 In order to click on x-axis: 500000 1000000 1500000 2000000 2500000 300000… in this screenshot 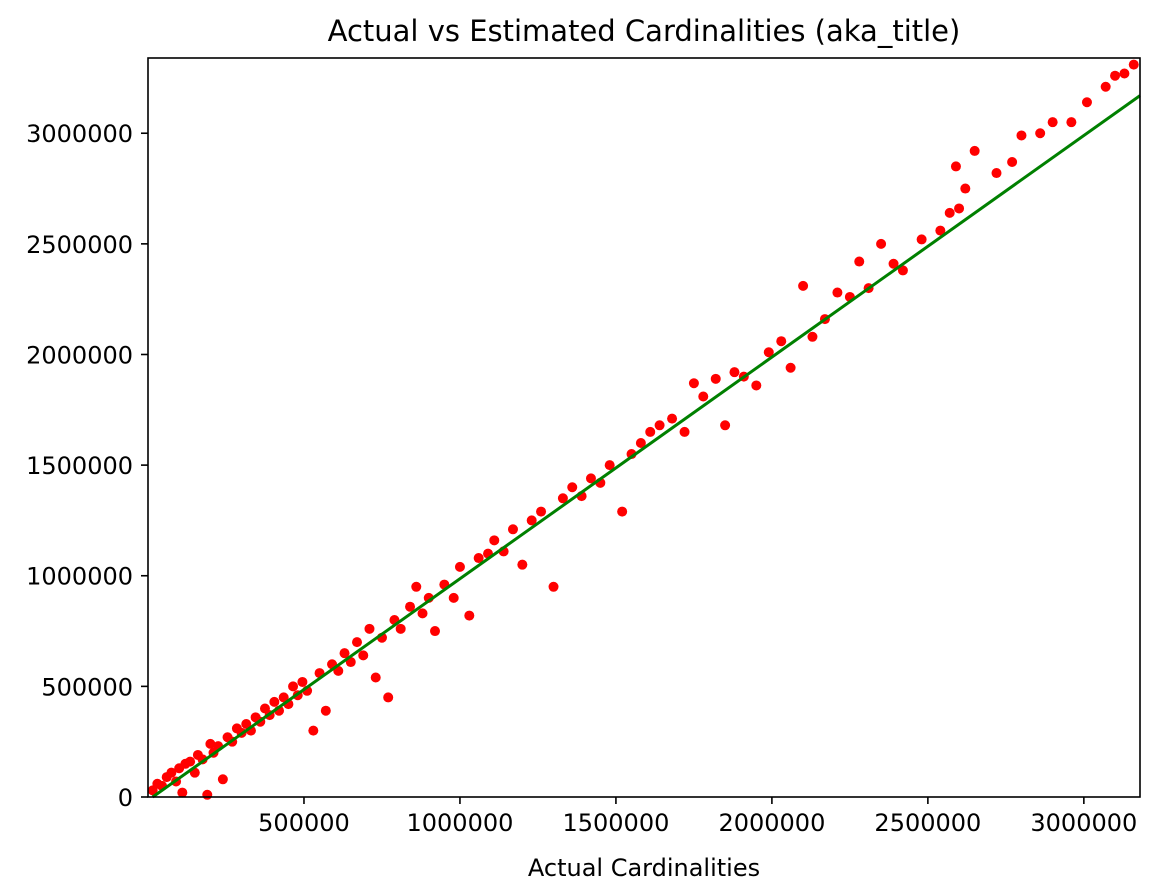, I will do `click(697, 817)`.